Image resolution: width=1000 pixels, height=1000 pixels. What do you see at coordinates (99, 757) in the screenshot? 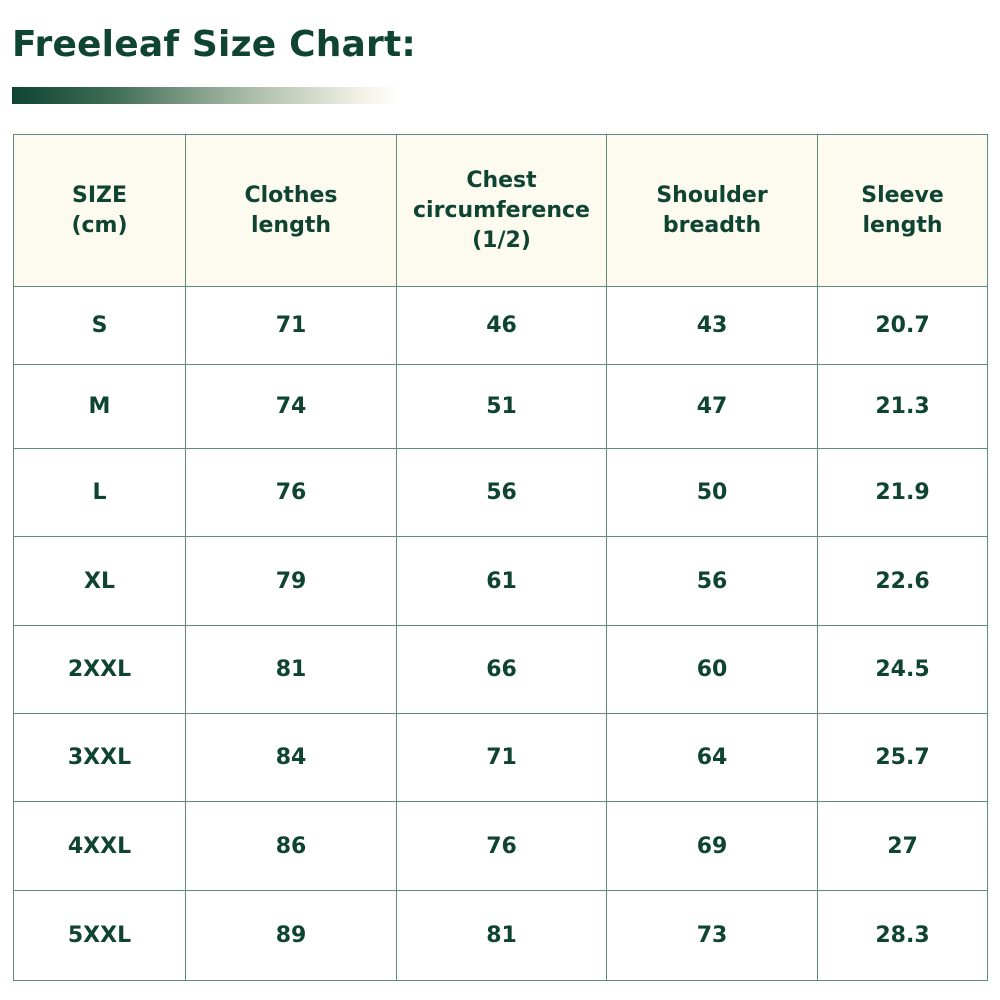
I see `cell-size: 3XXL` at bounding box center [99, 757].